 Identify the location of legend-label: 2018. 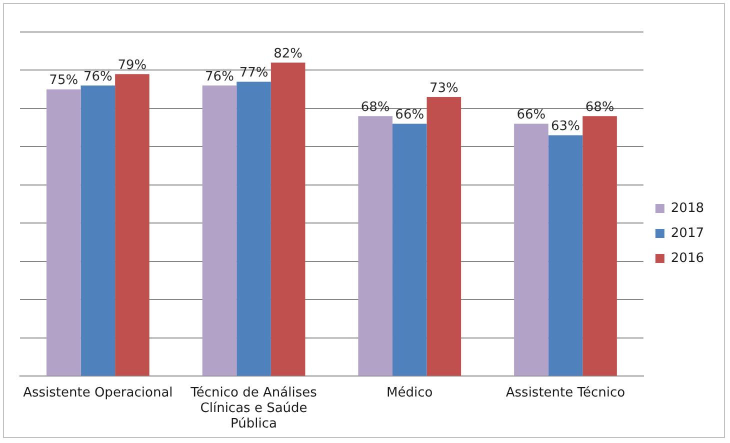
(687, 208).